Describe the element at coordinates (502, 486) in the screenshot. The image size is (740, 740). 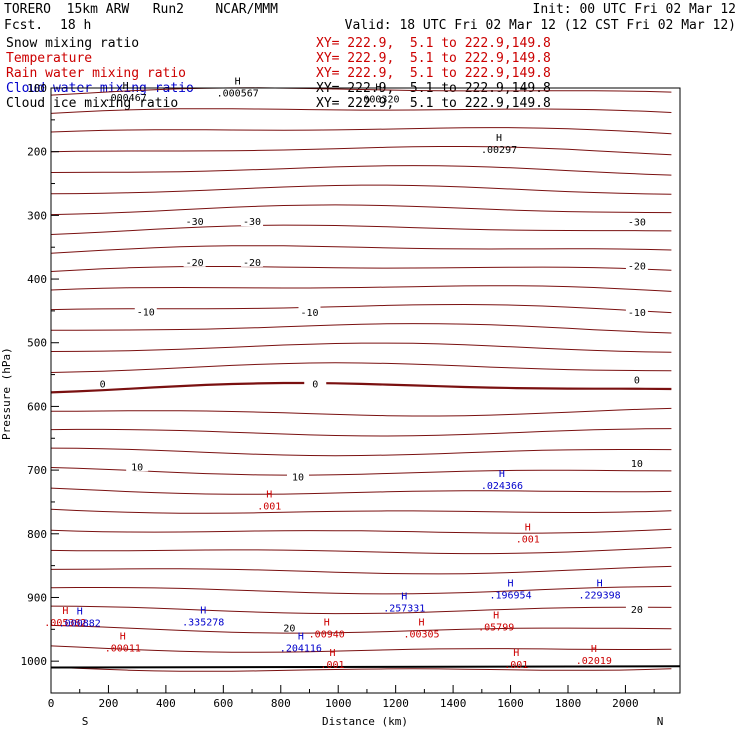
I see `extremum-value: .024366` at that location.